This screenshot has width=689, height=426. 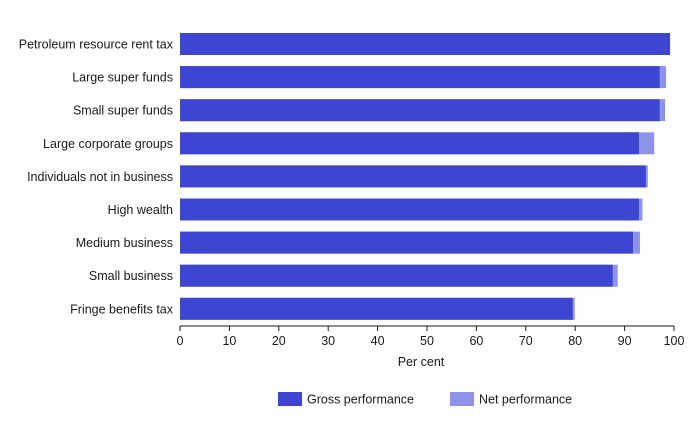 I want to click on x-tick-label: 90, so click(x=625, y=341).